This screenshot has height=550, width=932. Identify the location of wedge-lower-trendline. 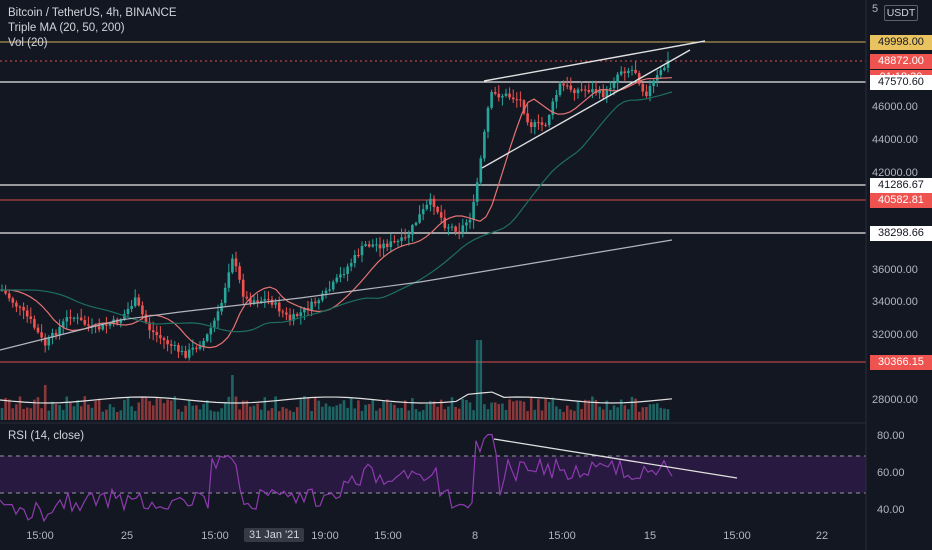
(586, 109).